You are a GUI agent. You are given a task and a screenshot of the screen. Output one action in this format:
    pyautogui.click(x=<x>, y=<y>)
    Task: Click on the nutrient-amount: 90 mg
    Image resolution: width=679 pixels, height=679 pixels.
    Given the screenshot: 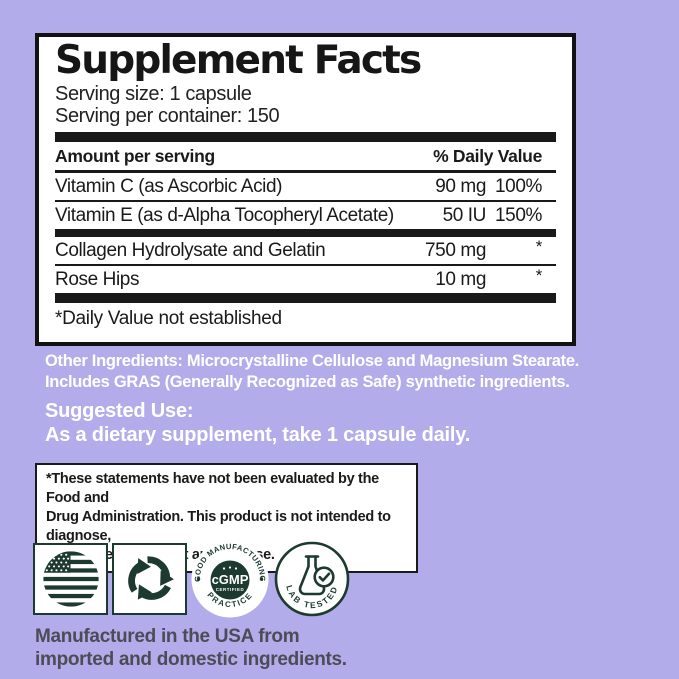 What is the action you would take?
    pyautogui.click(x=460, y=186)
    